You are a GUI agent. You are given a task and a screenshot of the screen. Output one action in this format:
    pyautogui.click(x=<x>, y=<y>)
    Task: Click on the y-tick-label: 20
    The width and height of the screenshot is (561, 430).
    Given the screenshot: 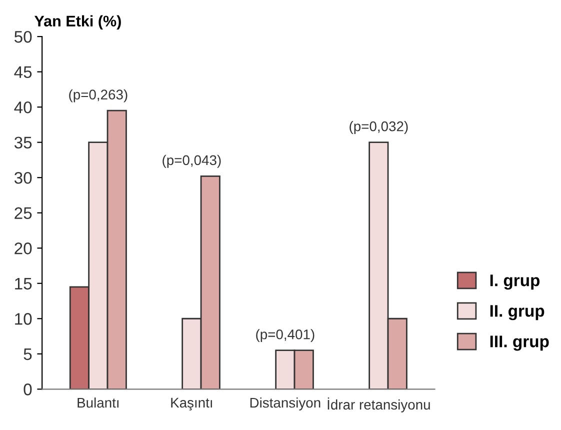 What is the action you would take?
    pyautogui.click(x=23, y=248)
    